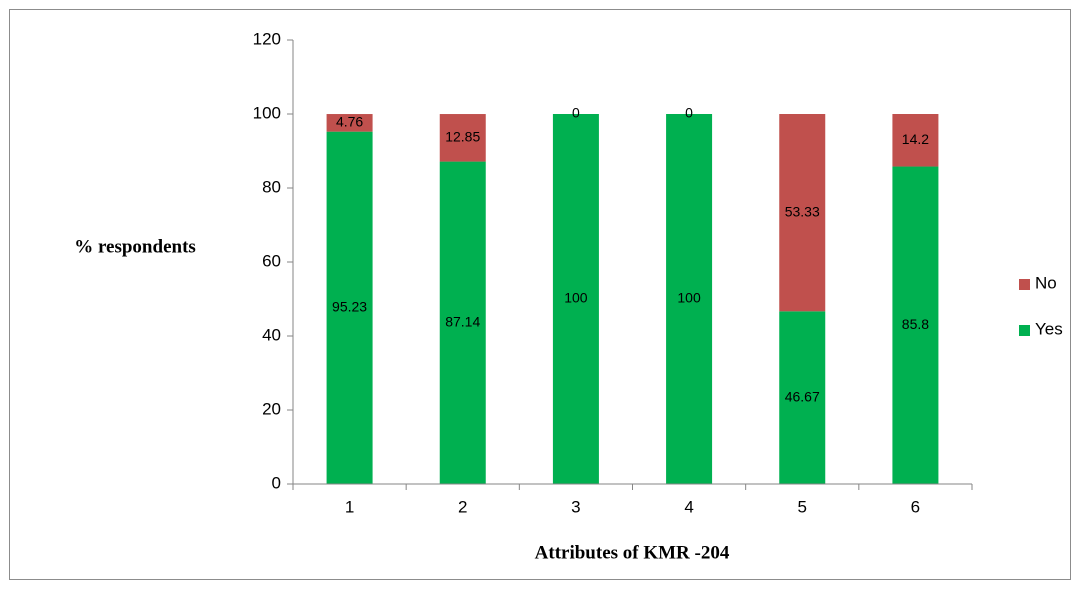 This screenshot has height=594, width=1081. I want to click on data-label: 95.23, so click(349, 307).